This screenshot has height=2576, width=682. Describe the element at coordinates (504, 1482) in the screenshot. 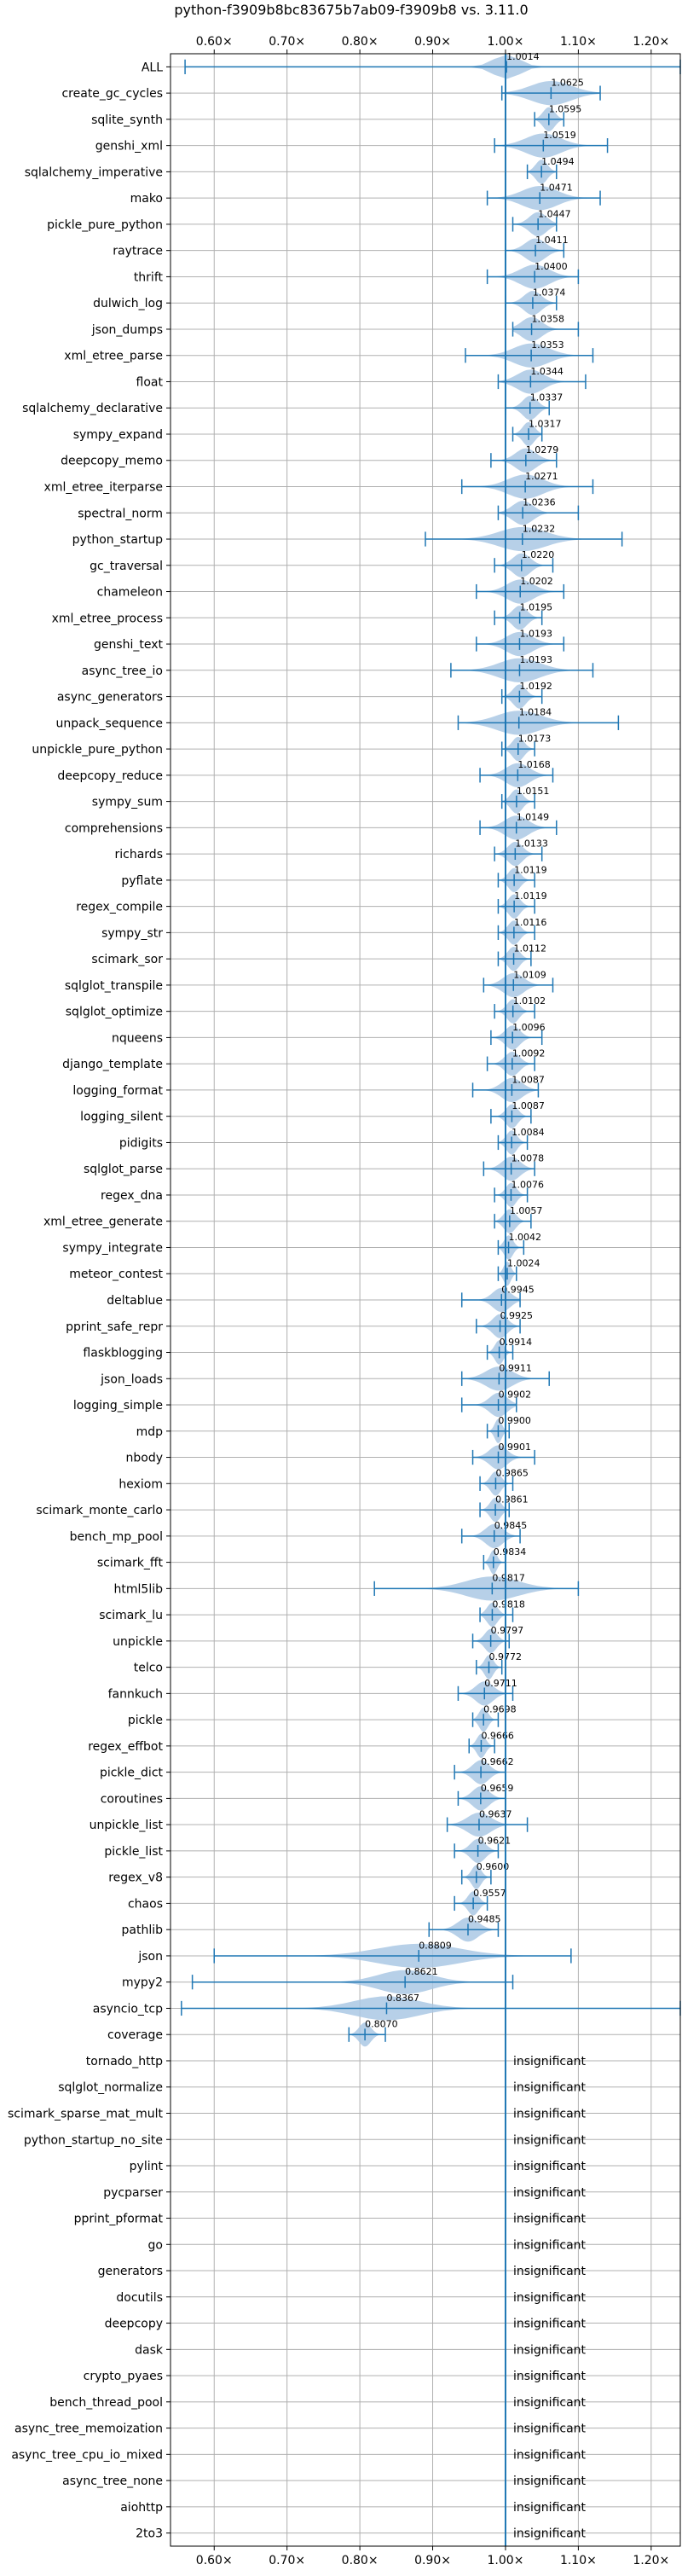

I see `violin-hexiom: 0.9865` at that location.